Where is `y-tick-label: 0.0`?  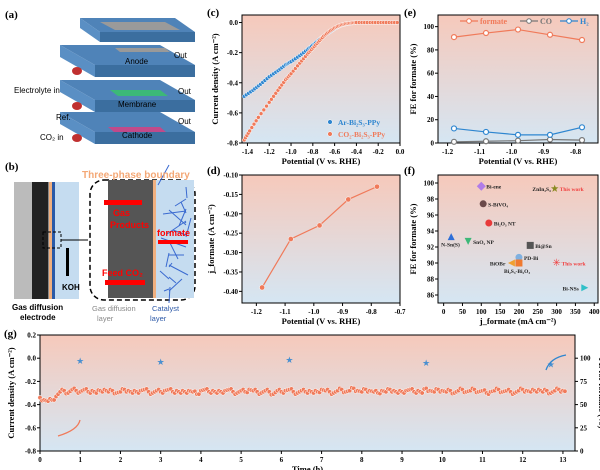
y-tick-label: 0.0 is located at coordinates (233, 23).